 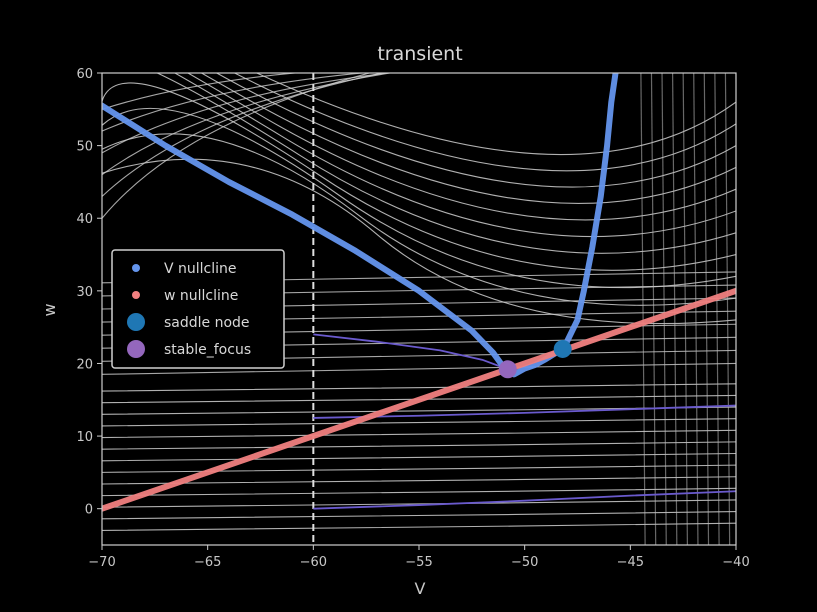 I want to click on stable-focus-point, so click(x=507, y=369).